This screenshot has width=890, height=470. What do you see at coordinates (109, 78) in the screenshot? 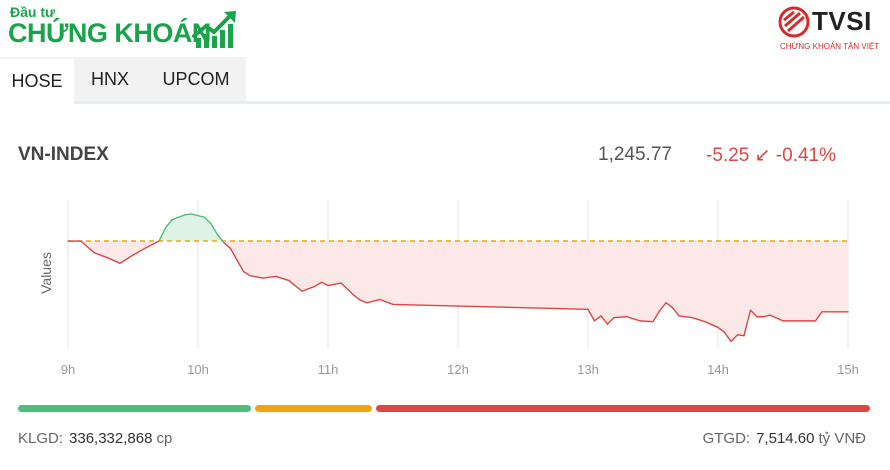
I see `tab-hnx: HNX` at bounding box center [109, 78].